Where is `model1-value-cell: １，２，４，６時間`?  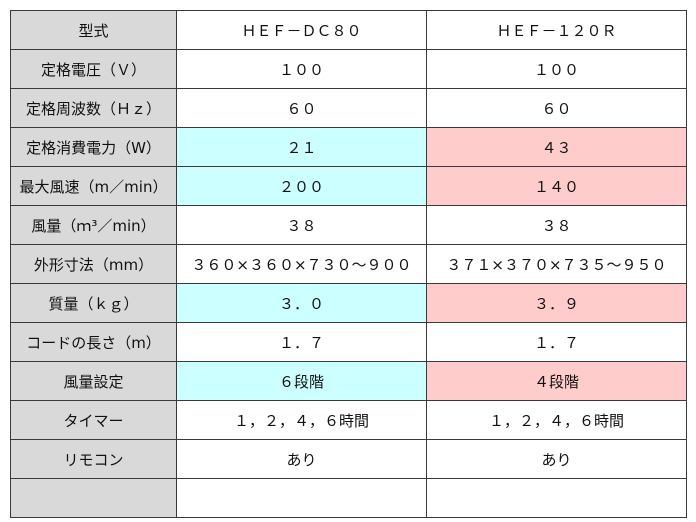 model1-value-cell: １，２，４，６時間 is located at coordinates (301, 420).